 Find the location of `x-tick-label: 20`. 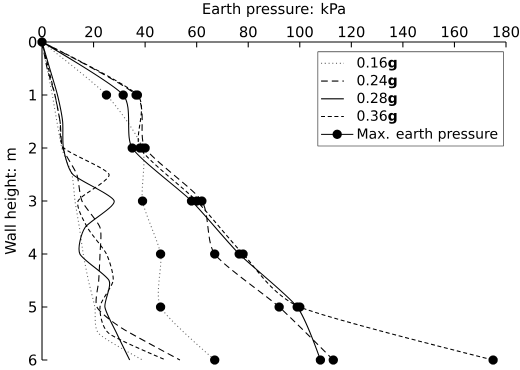

x-tick-label: 20 is located at coordinates (93, 32).